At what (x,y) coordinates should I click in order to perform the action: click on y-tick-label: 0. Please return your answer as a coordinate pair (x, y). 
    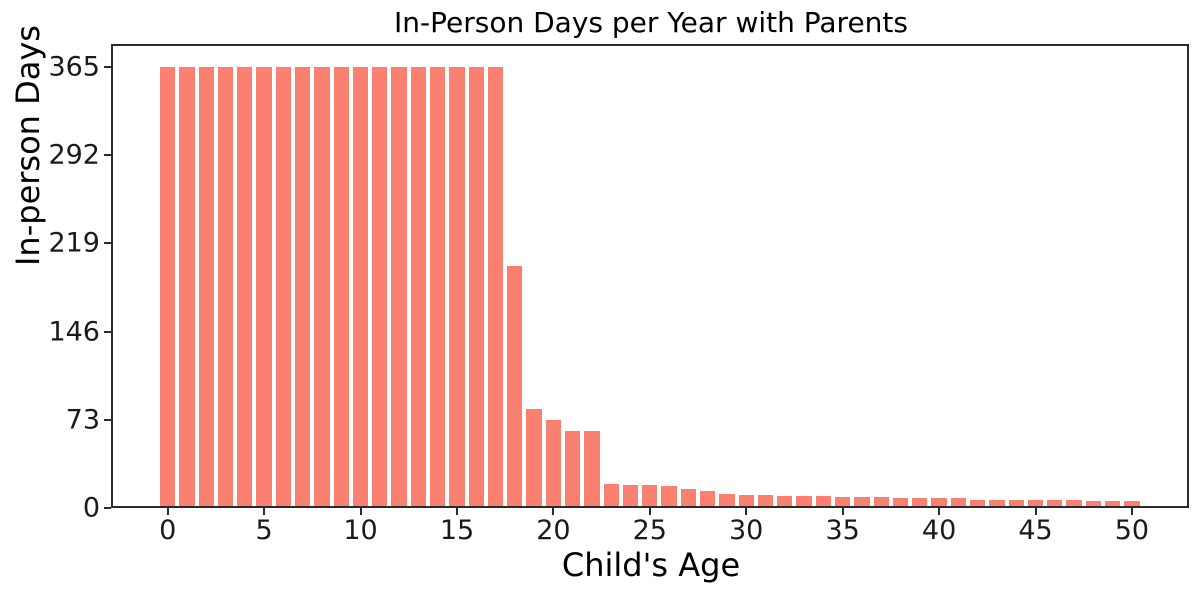
    Looking at the image, I should click on (91, 508).